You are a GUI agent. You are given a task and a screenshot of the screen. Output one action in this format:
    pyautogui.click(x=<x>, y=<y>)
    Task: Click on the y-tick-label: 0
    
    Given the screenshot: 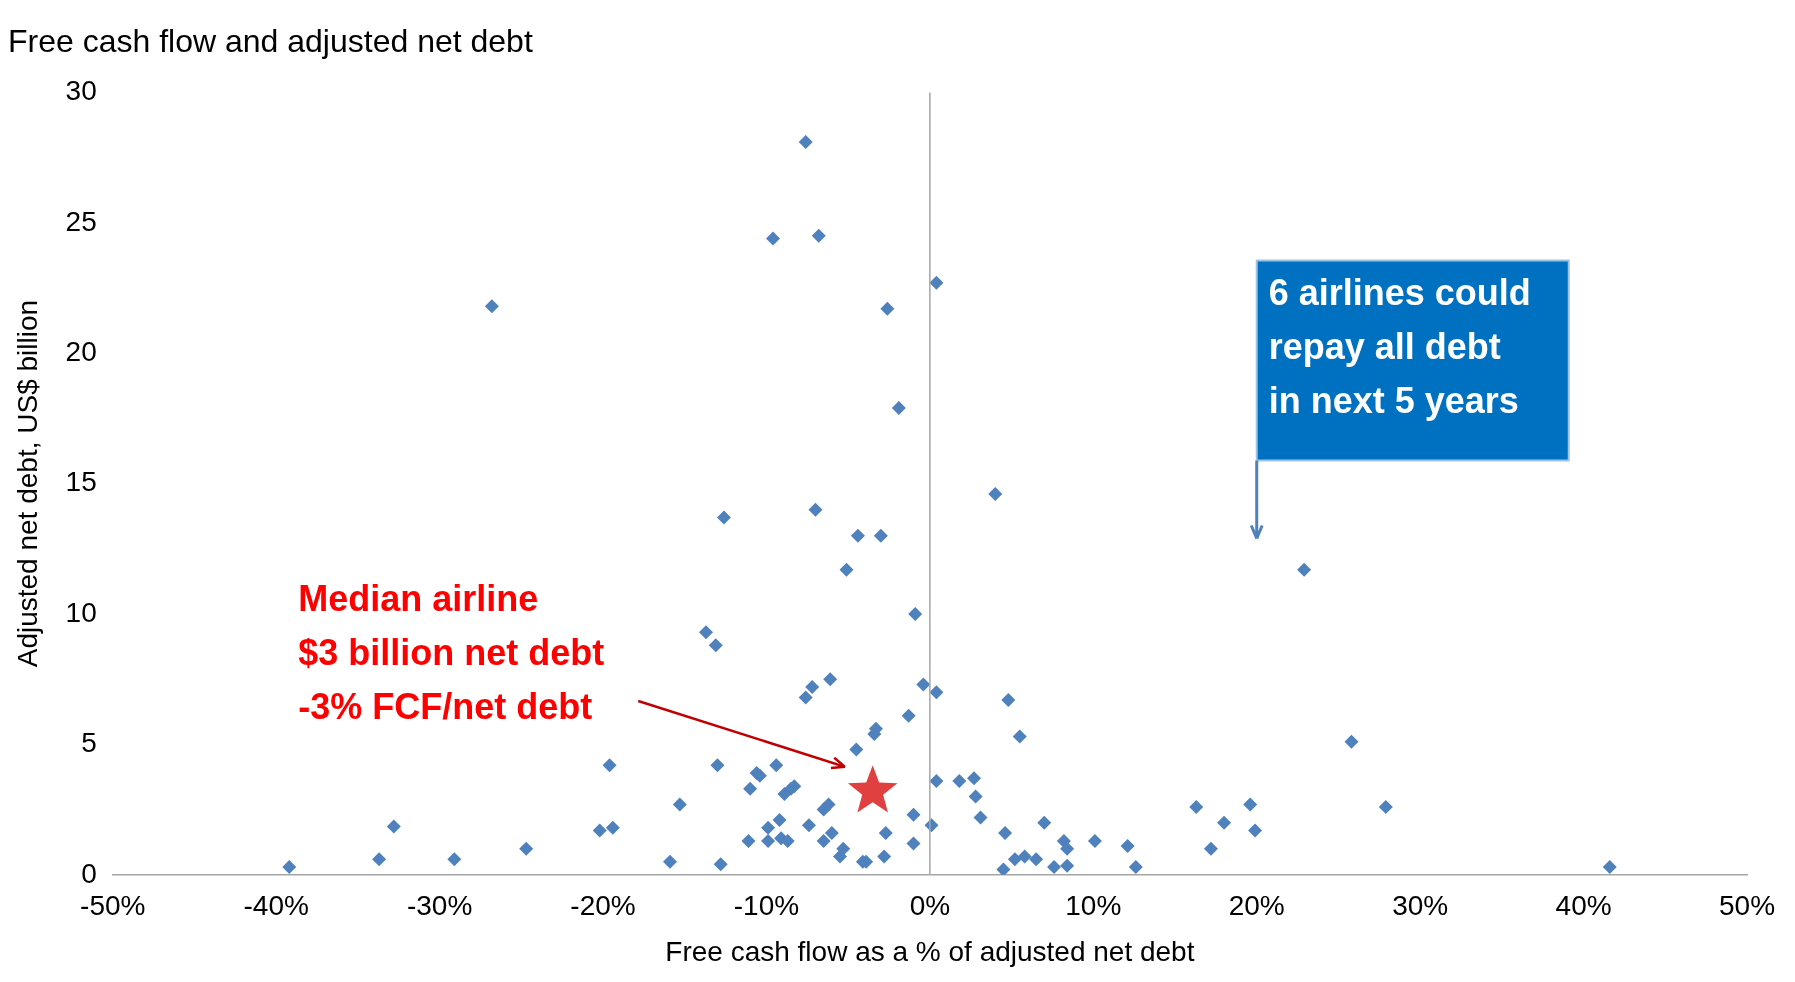 What is the action you would take?
    pyautogui.click(x=89, y=873)
    